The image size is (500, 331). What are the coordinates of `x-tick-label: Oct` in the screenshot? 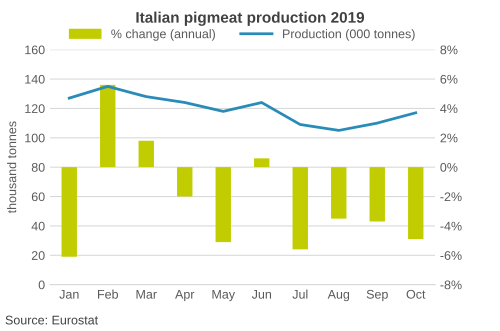 It's located at (416, 294).